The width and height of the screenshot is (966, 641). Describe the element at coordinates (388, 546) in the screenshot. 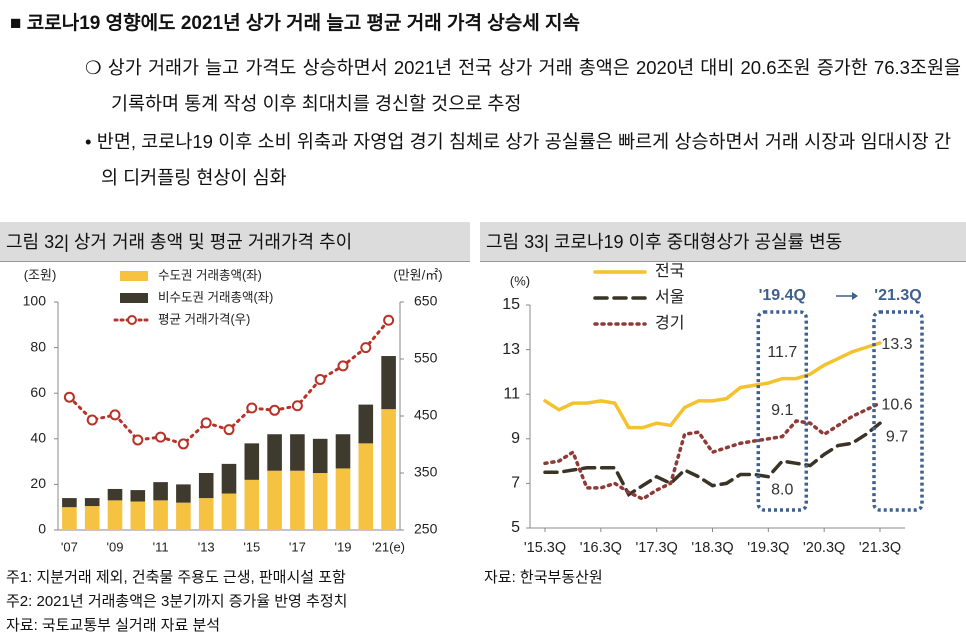

I see `x-tick-label: '21(e)` at that location.